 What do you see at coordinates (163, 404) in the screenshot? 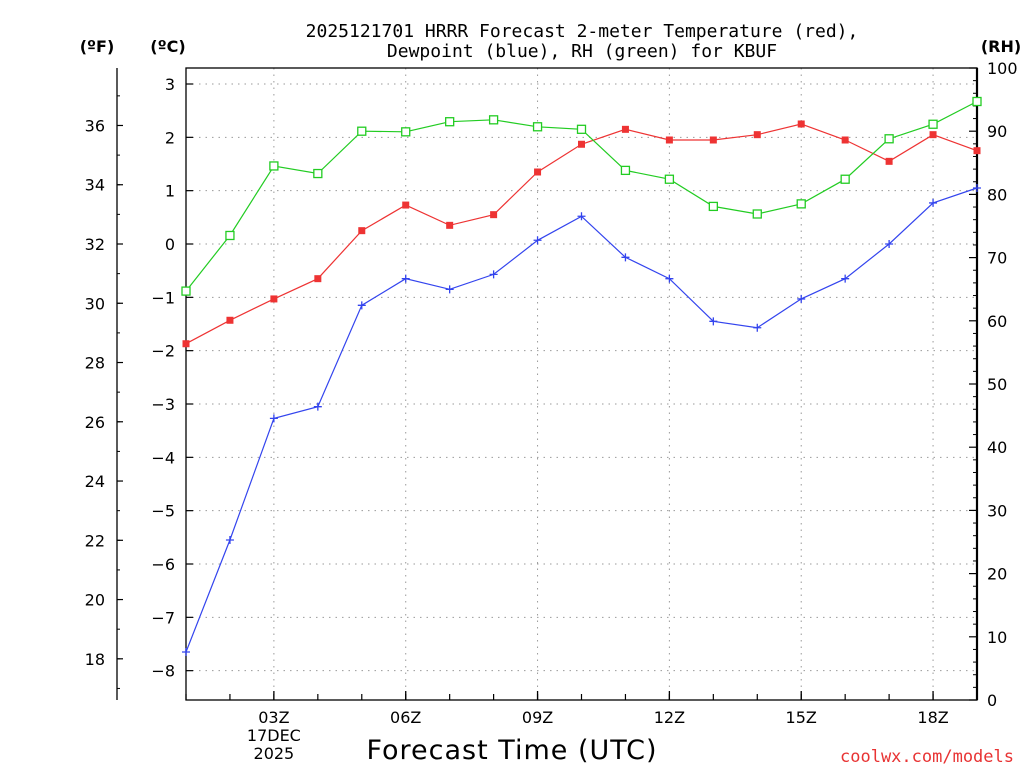
I see `celsius-tick-label: −3` at bounding box center [163, 404].